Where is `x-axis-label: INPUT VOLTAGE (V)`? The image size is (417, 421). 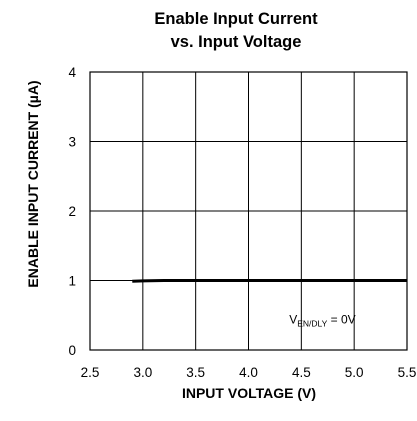
x-axis-label: INPUT VOLTAGE (V) is located at coordinates (249, 393).